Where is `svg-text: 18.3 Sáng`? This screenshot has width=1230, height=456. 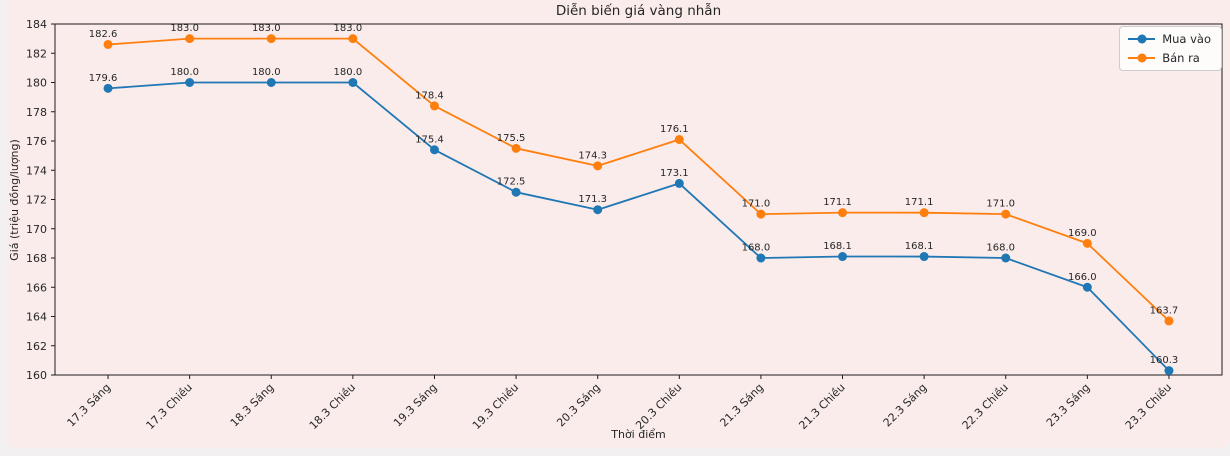
svg-text: 18.3 Sáng is located at coordinates (252, 405).